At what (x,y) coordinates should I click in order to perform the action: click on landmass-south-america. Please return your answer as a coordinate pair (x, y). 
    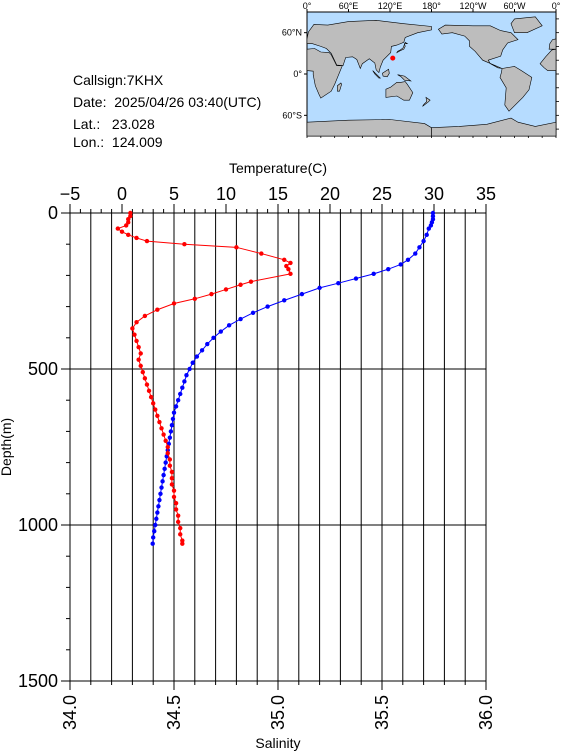
    Looking at the image, I should click on (516, 89).